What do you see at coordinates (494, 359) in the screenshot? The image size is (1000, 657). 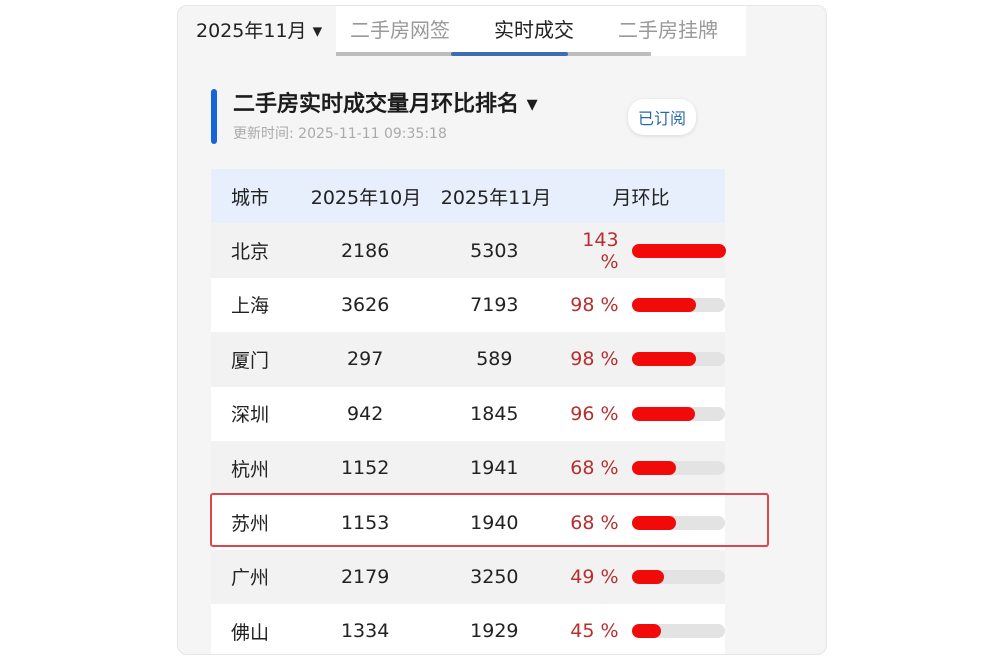 I see `nov-value: 589` at bounding box center [494, 359].